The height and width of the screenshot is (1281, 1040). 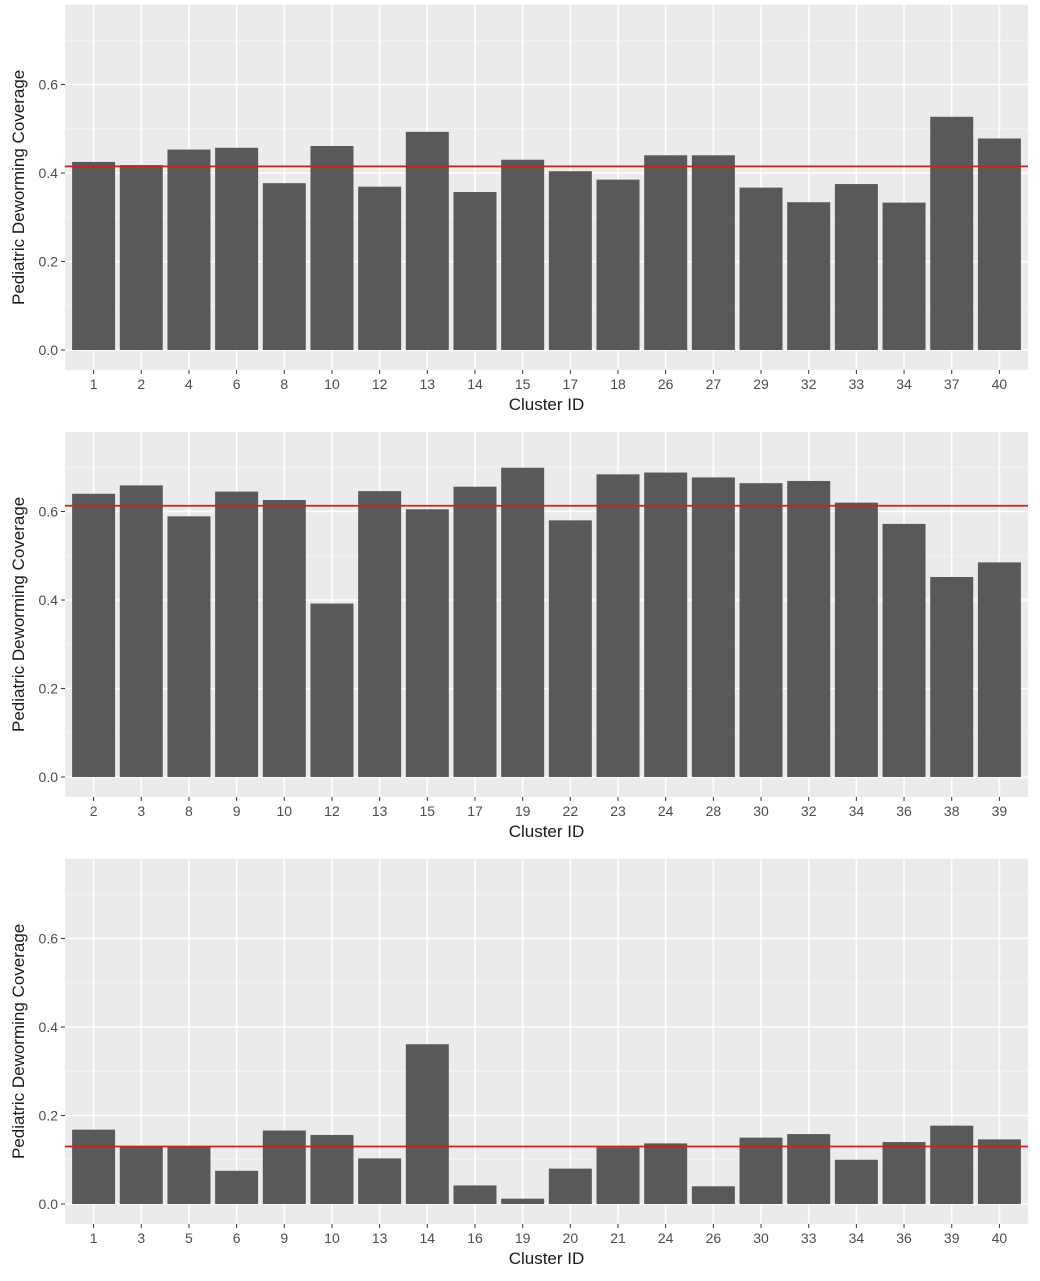 What do you see at coordinates (618, 1238) in the screenshot?
I see `x-tick-label: 21` at bounding box center [618, 1238].